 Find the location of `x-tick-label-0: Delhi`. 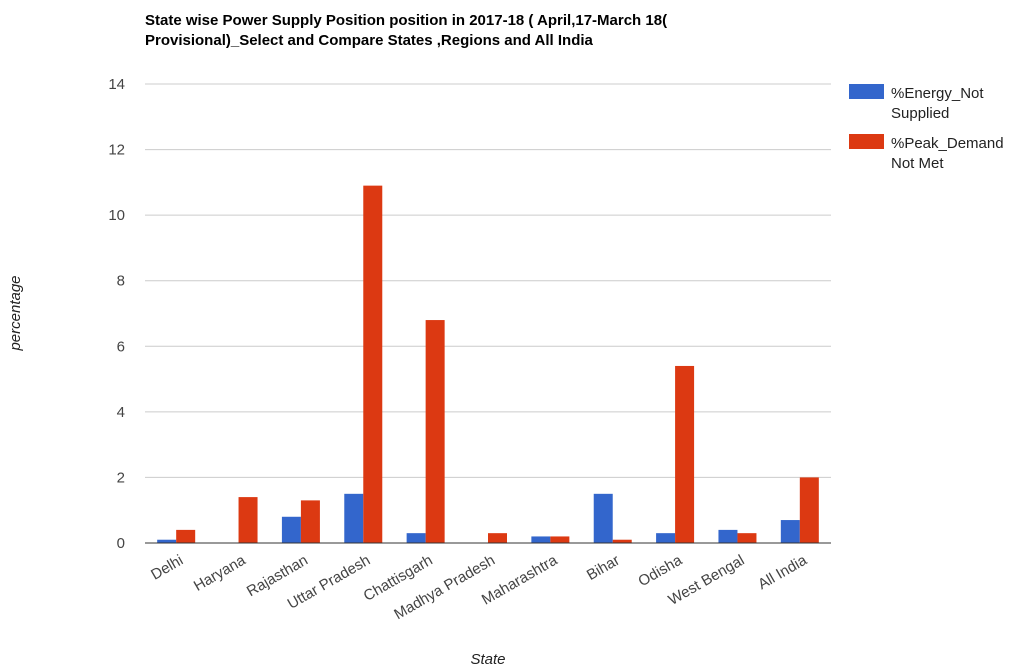

x-tick-label-0: Delhi is located at coordinates (167, 568).